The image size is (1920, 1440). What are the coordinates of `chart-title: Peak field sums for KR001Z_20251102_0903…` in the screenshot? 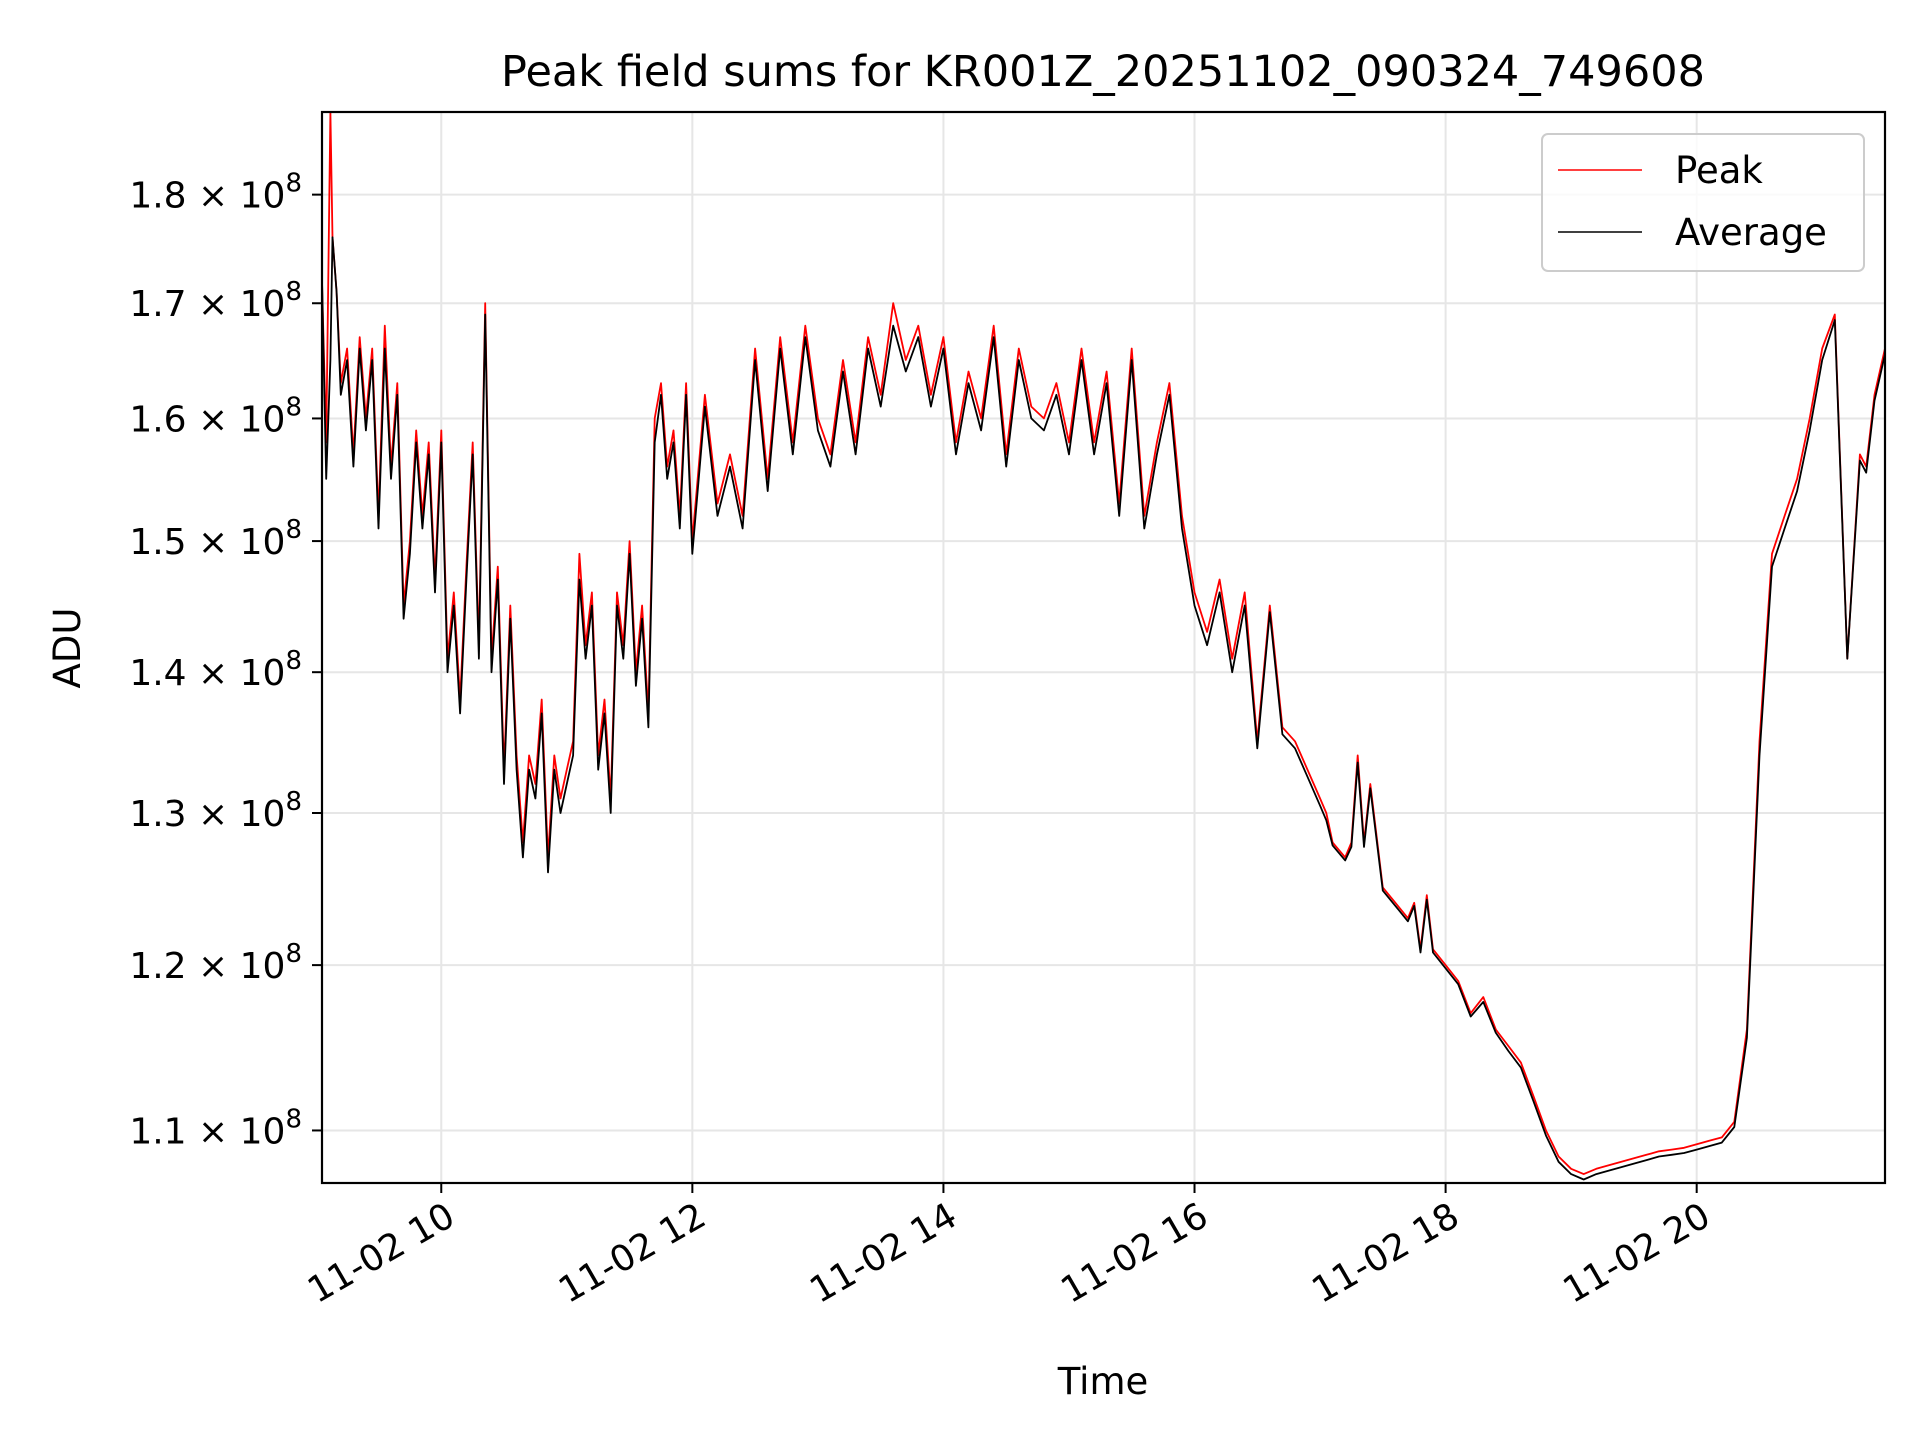 It's located at (1103, 72).